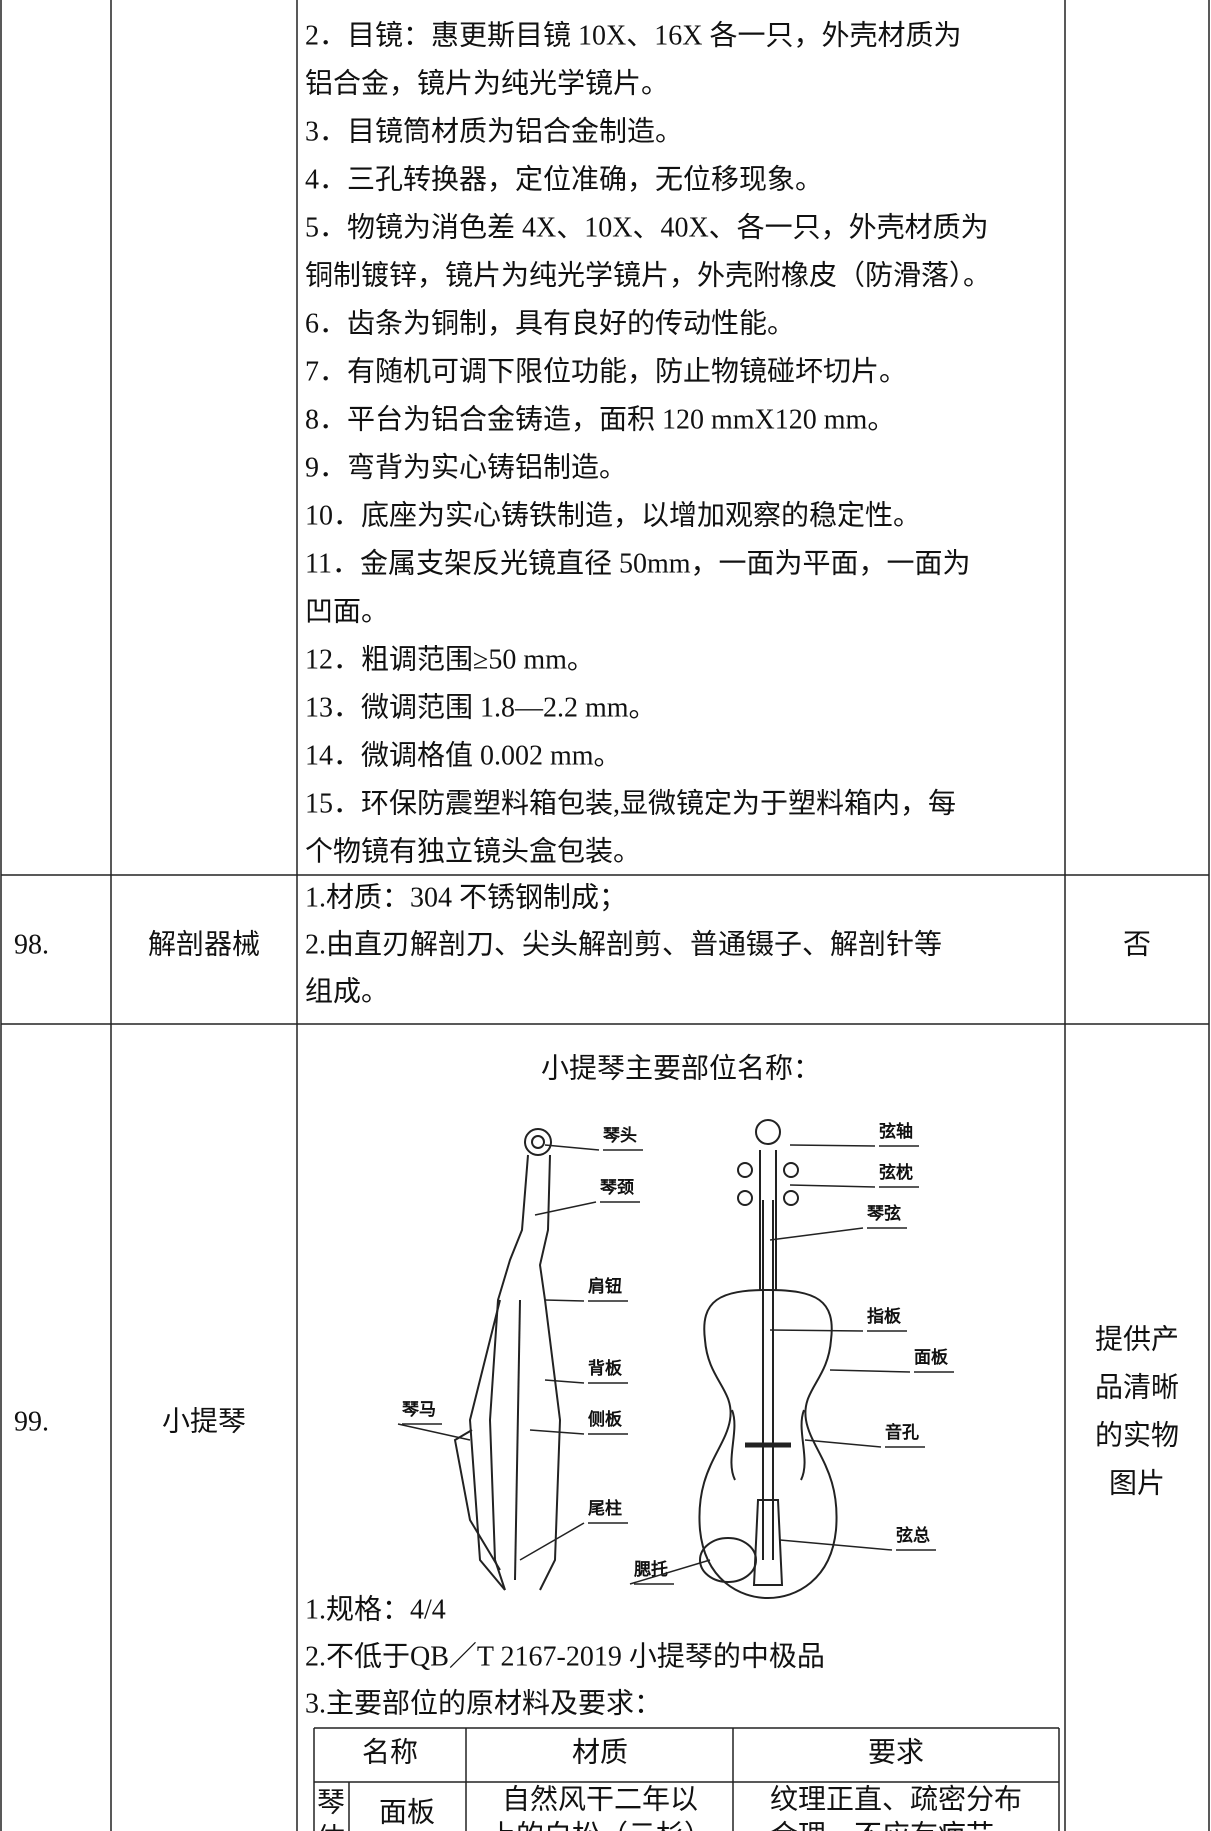 The image size is (1211, 1831). What do you see at coordinates (648, 275) in the screenshot?
I see `spec-line: 铜制镀锌，镜片为纯光学镜片，外壳附橡皮（防滑落）。` at bounding box center [648, 275].